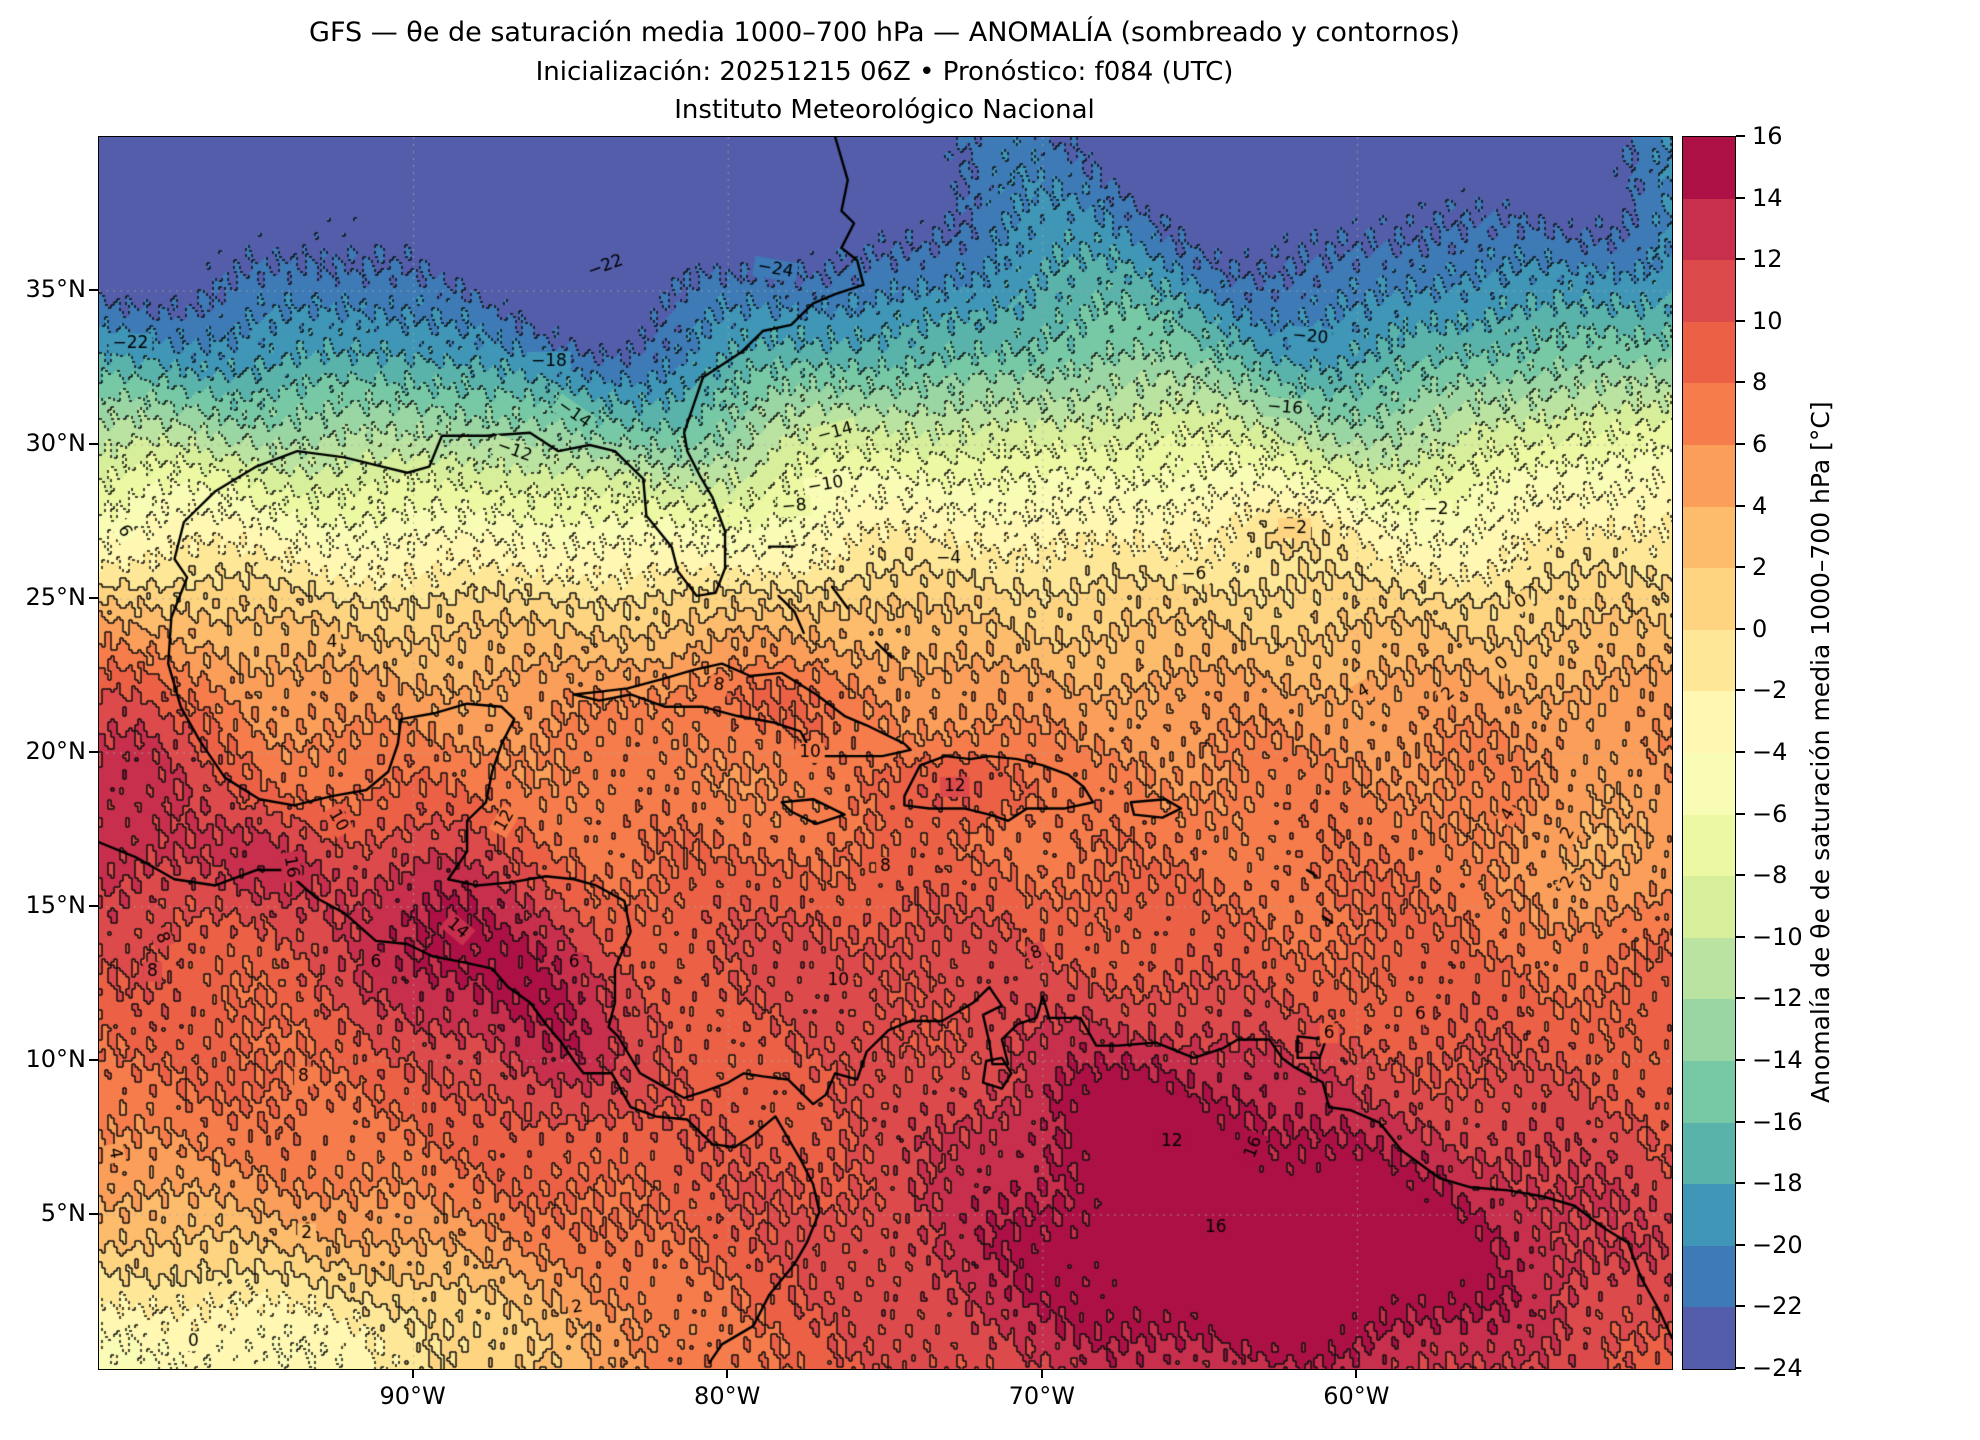  What do you see at coordinates (412, 1396) in the screenshot?
I see `x-tick-label: 90°W` at bounding box center [412, 1396].